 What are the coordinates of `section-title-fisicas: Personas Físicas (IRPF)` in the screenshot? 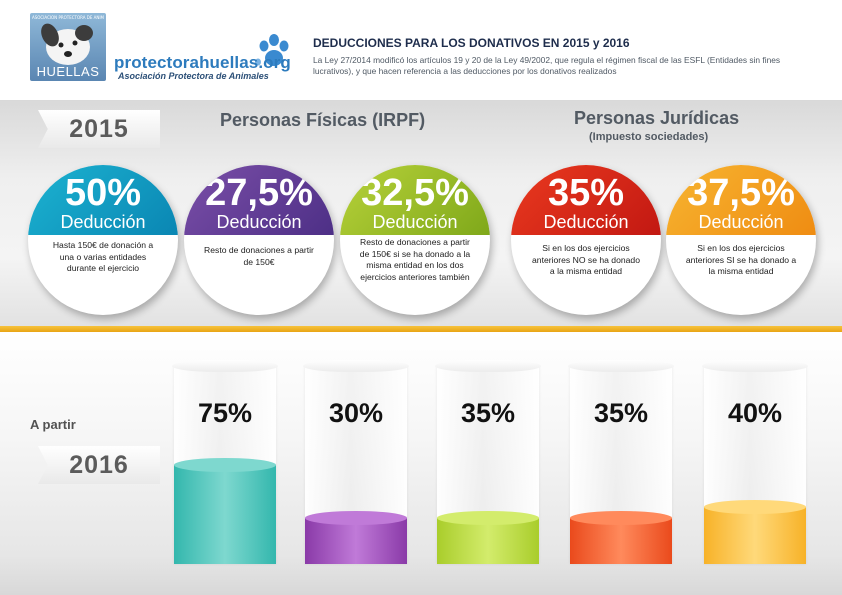 It's located at (323, 120).